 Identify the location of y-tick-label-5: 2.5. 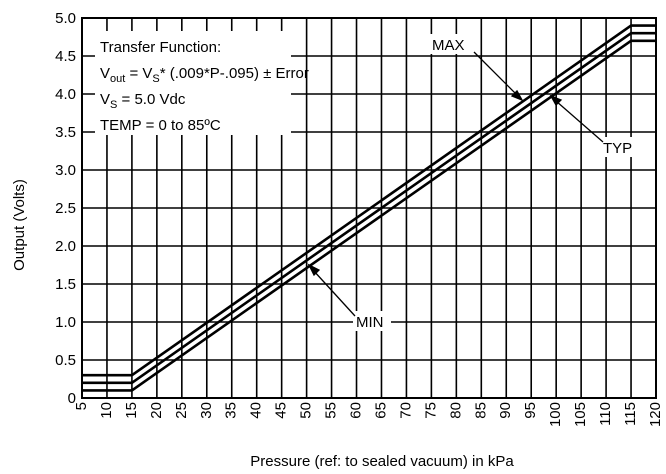
(65, 208).